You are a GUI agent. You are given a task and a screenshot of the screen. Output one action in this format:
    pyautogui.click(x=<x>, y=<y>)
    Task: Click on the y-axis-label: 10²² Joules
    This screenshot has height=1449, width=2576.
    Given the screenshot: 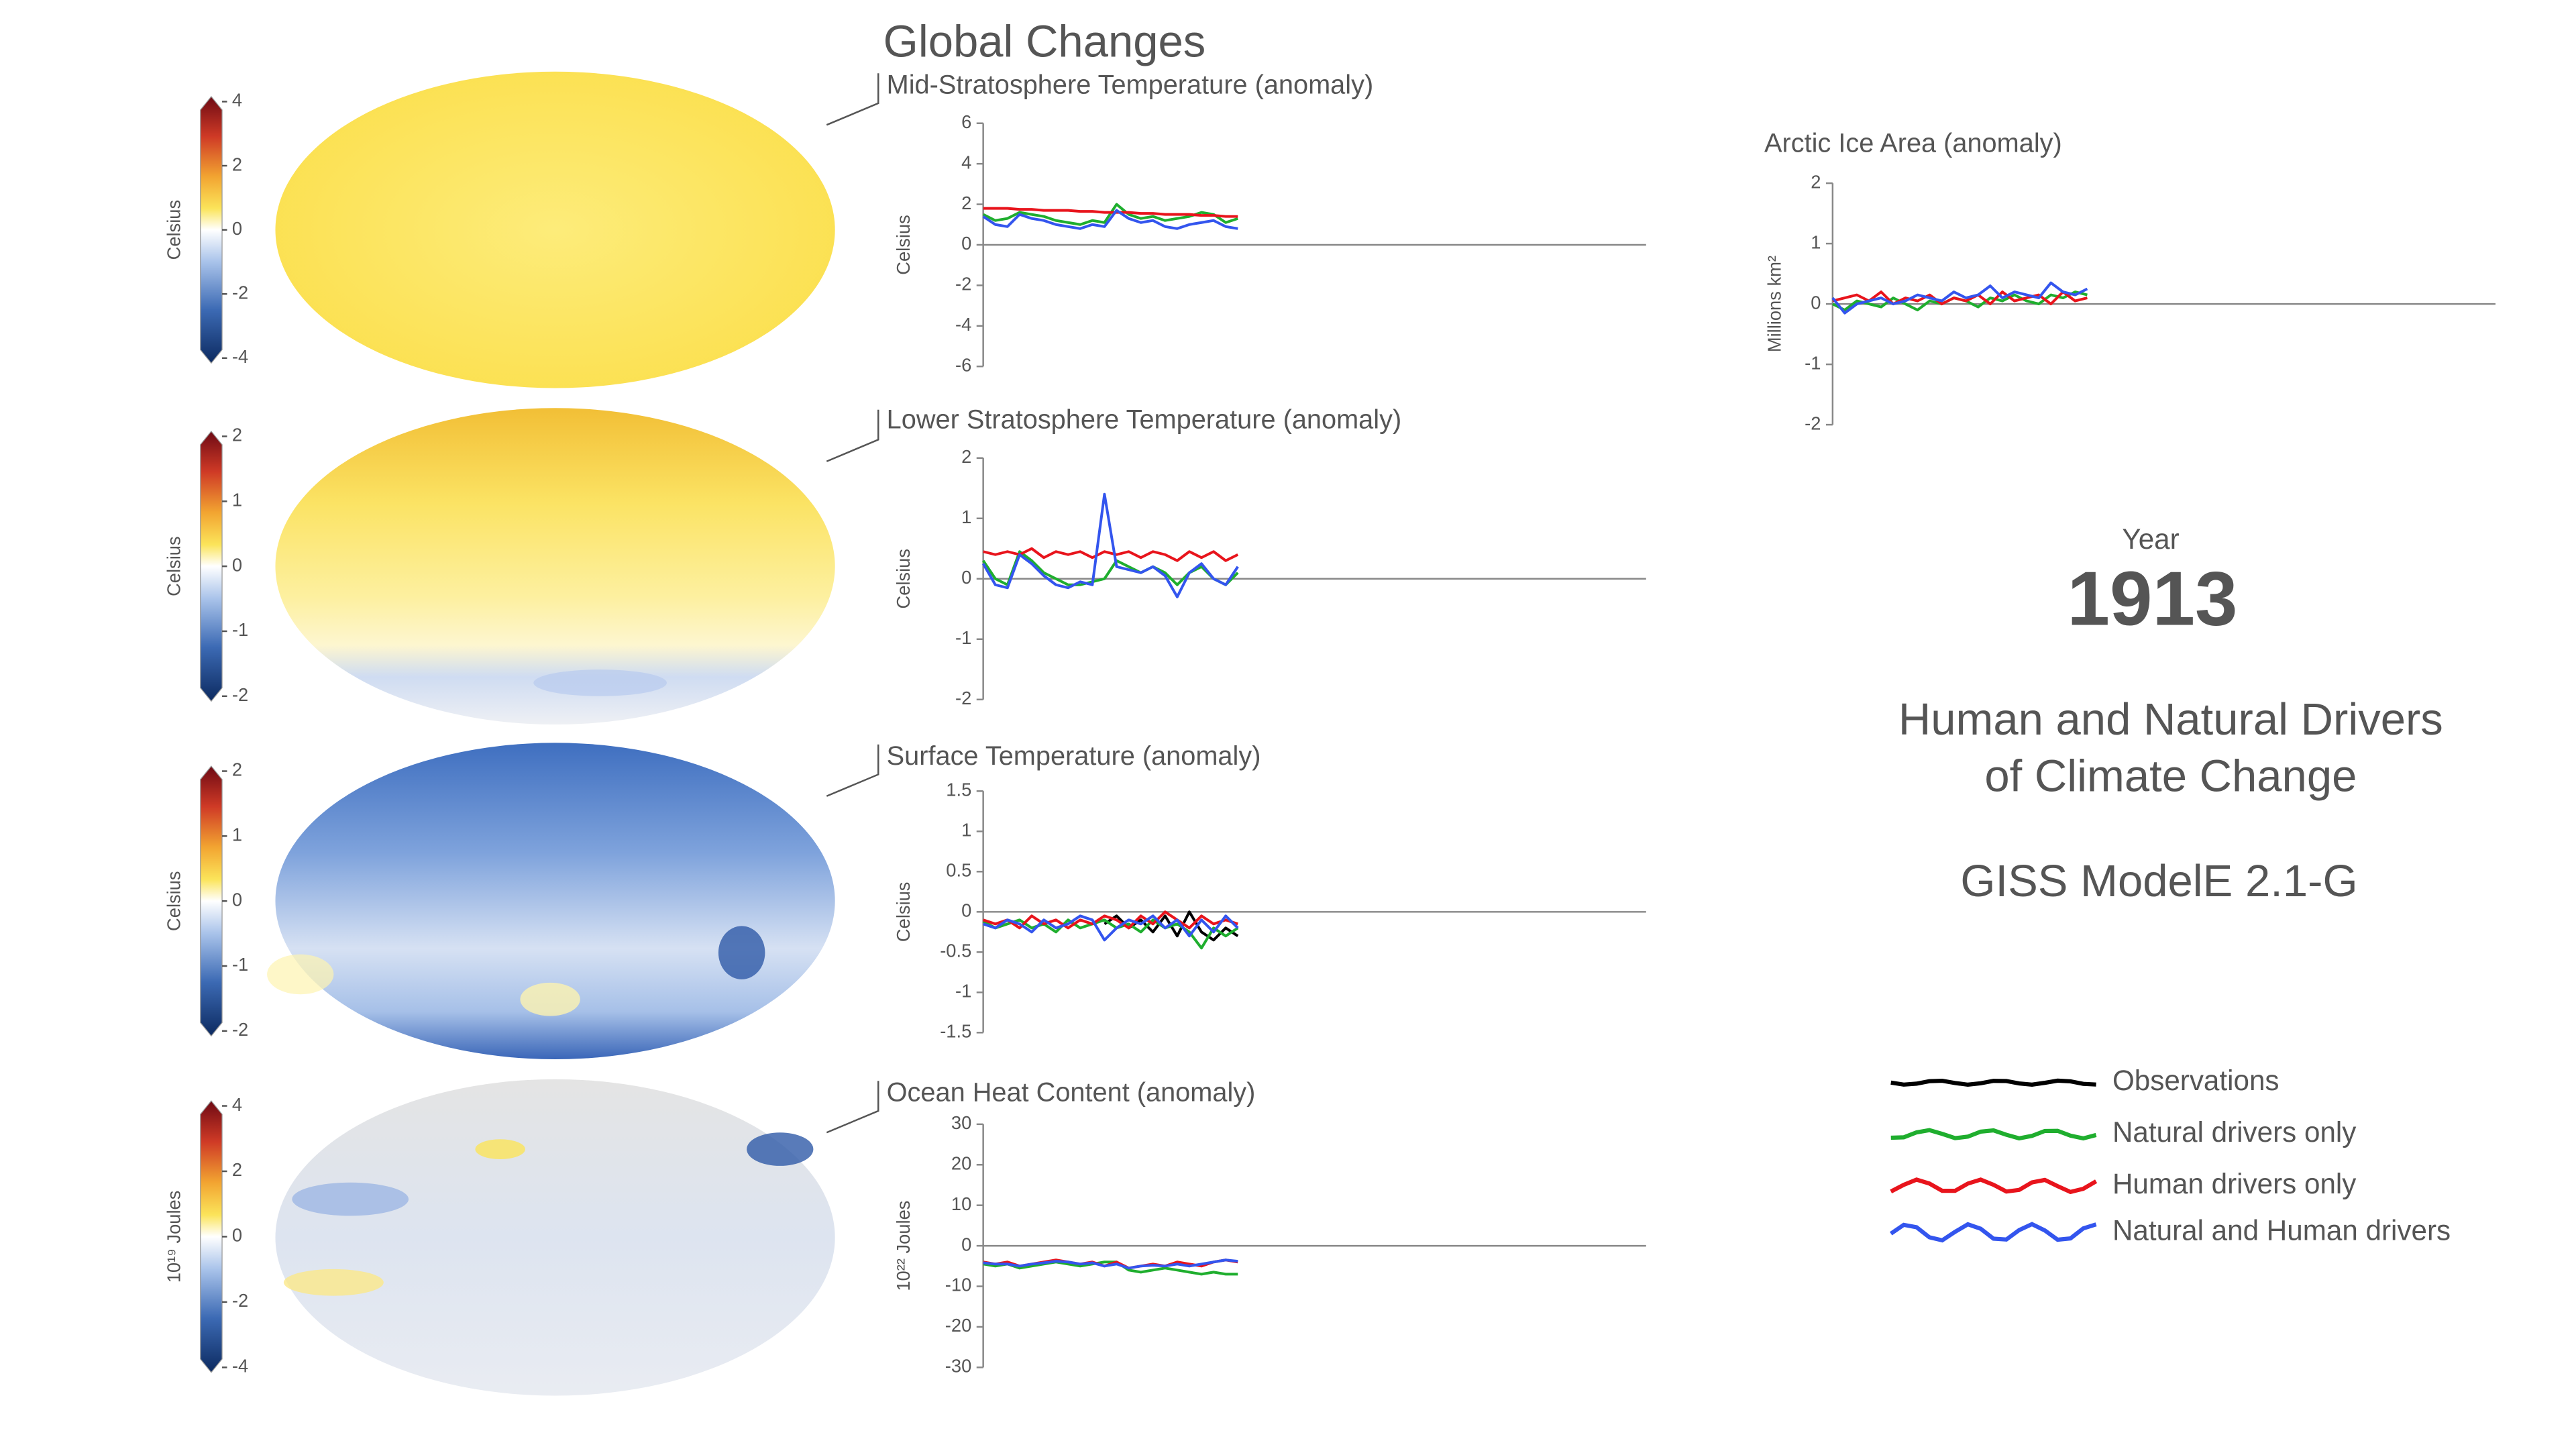 What is the action you would take?
    pyautogui.click(x=903, y=1246)
    